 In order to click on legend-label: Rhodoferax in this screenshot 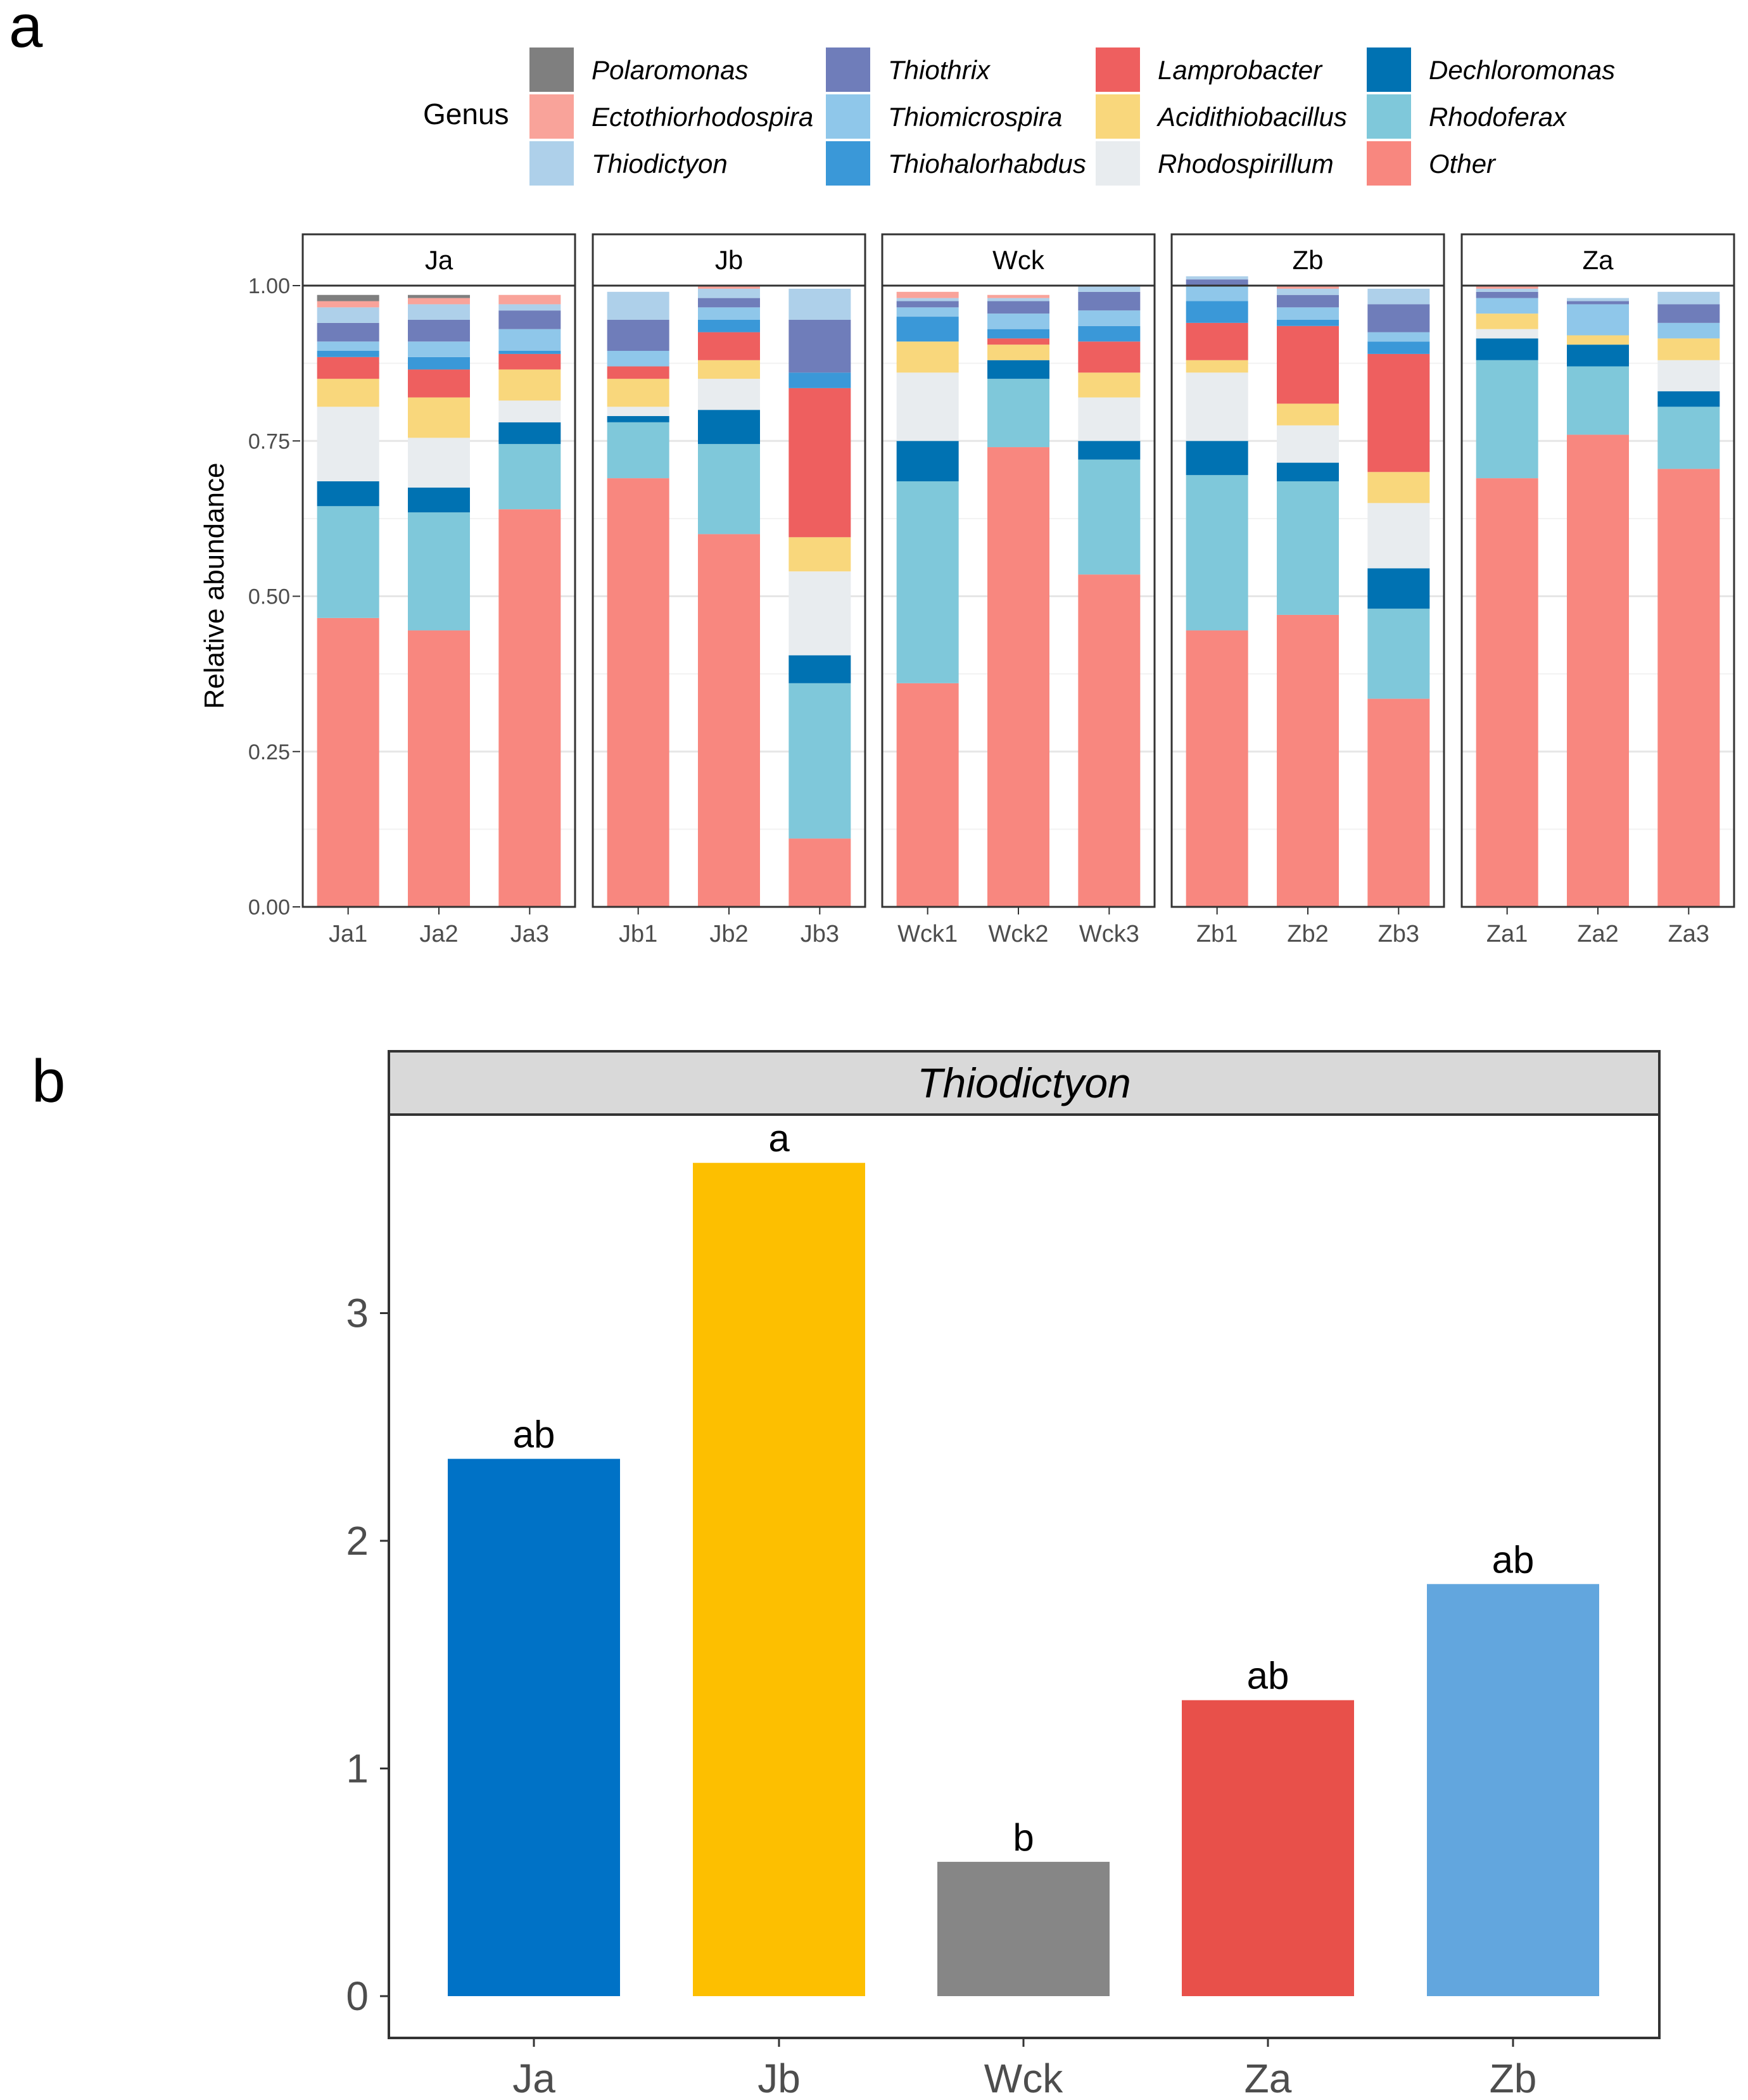, I will do `click(1498, 117)`.